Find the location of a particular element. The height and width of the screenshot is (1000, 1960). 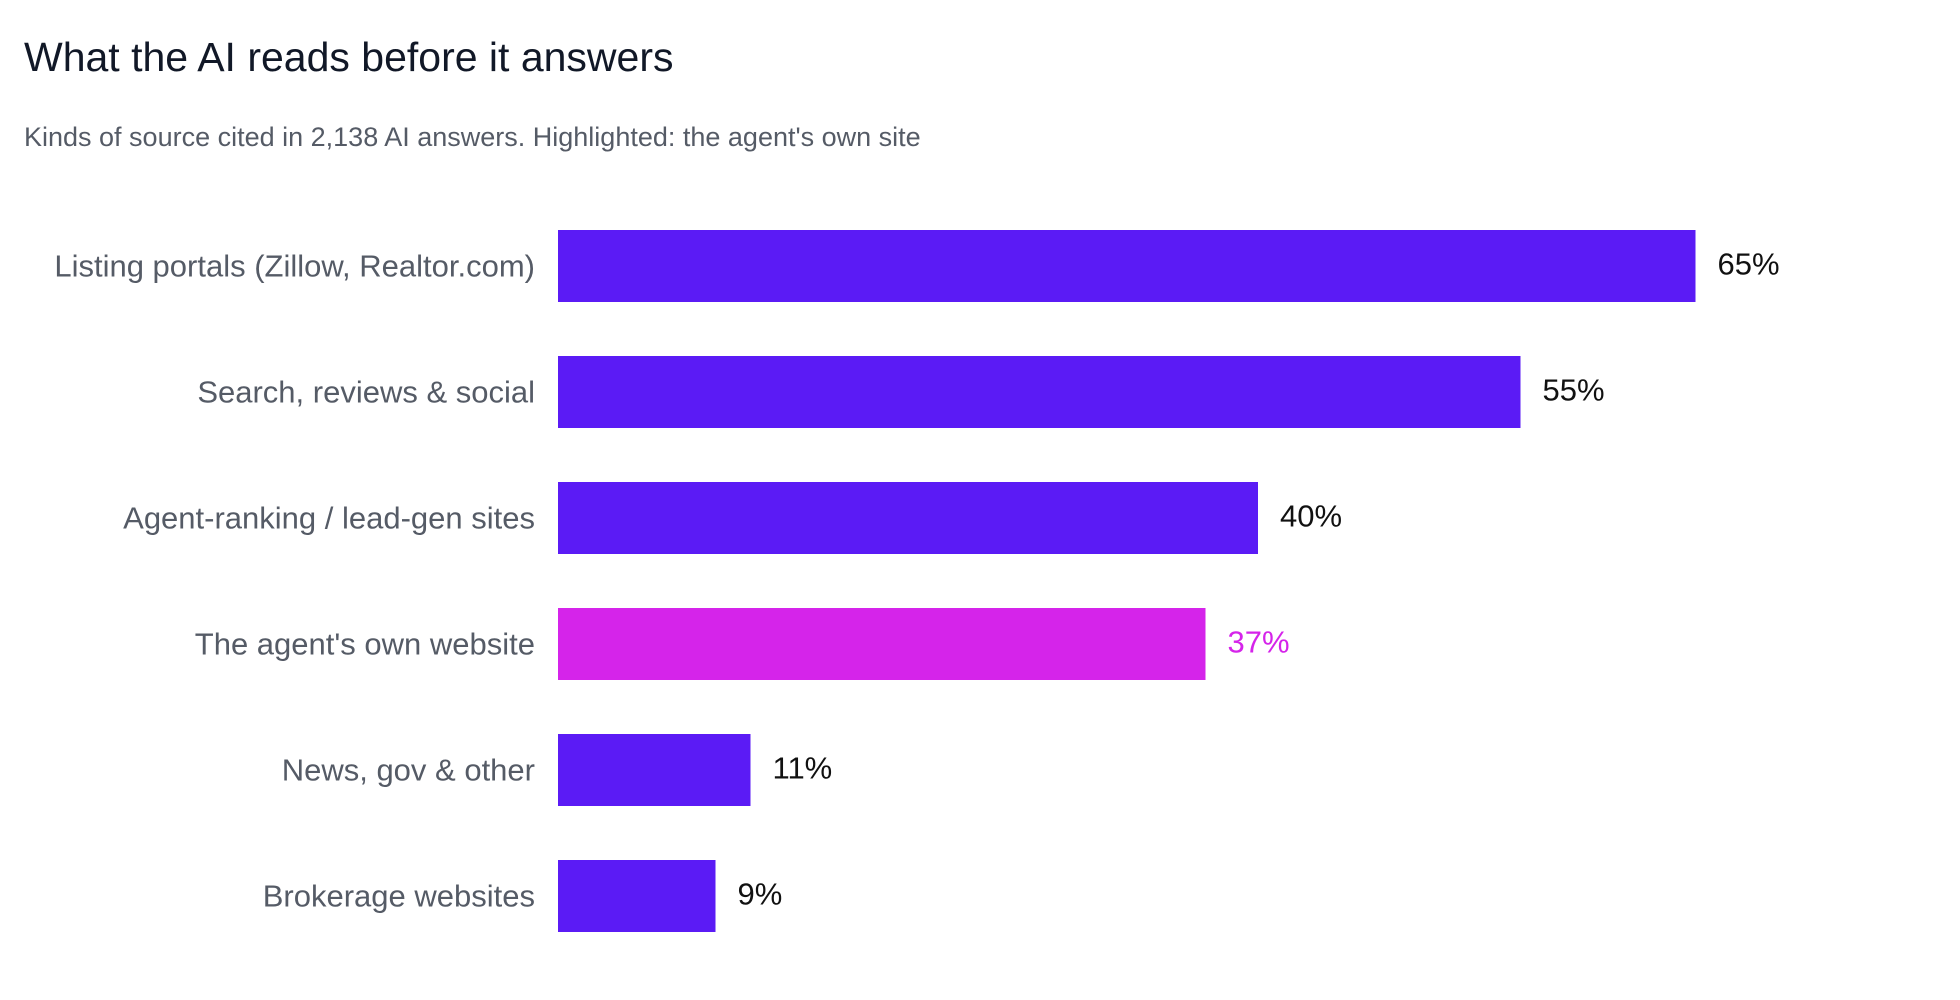

category-label: News, gov & other is located at coordinates (408, 770).